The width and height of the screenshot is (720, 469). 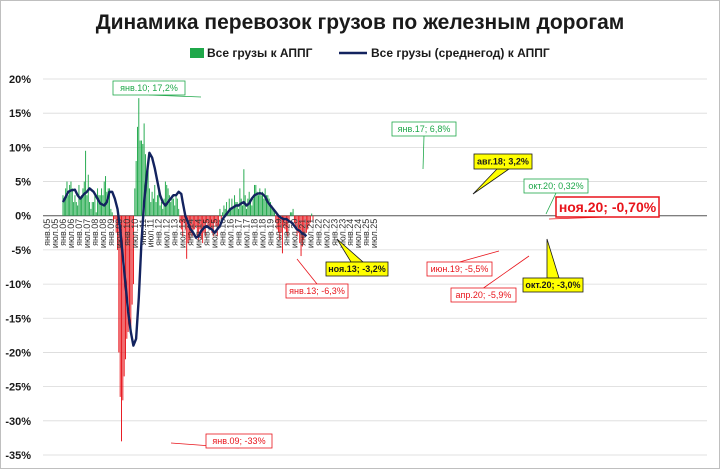 I want to click on annotation-callout: янв.10; 17,2%, so click(x=157, y=89).